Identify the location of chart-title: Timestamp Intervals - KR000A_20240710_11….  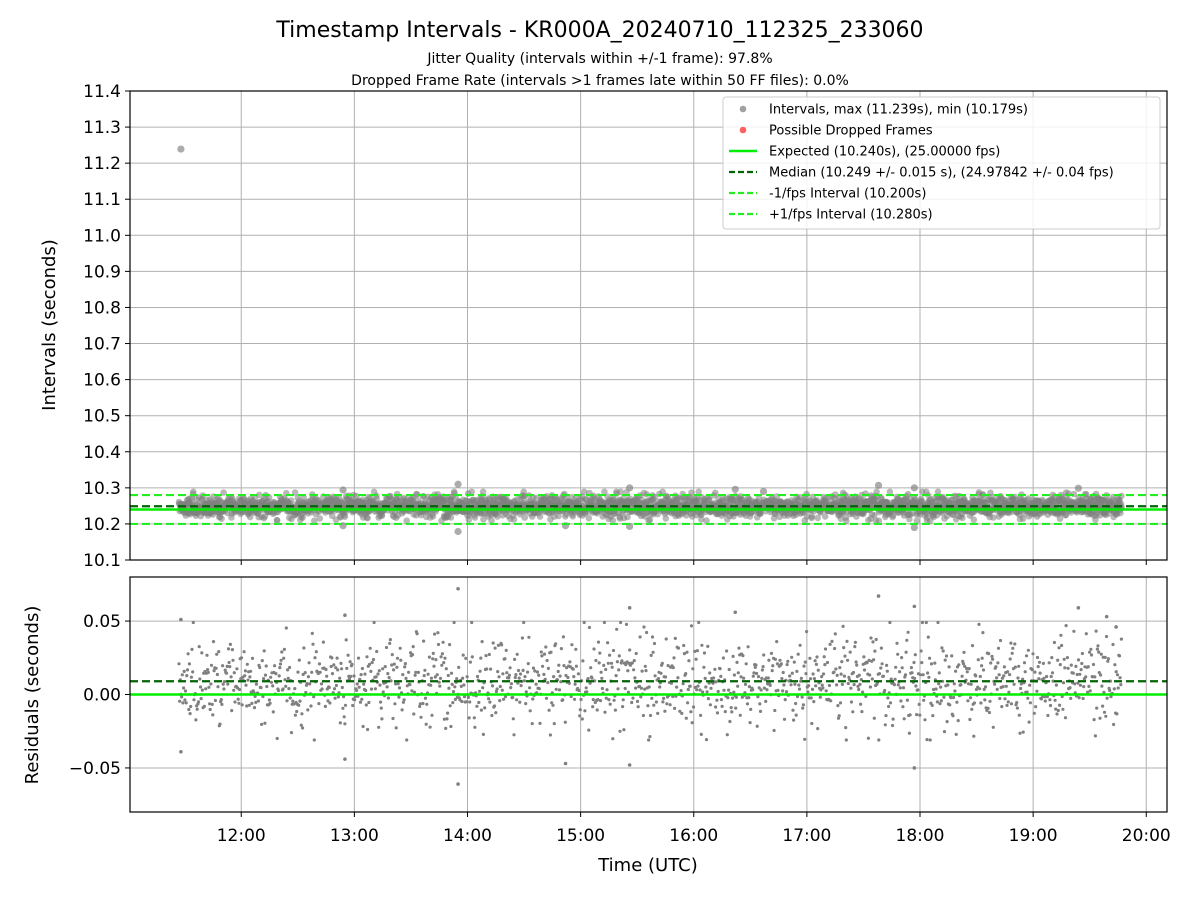
(599, 30).